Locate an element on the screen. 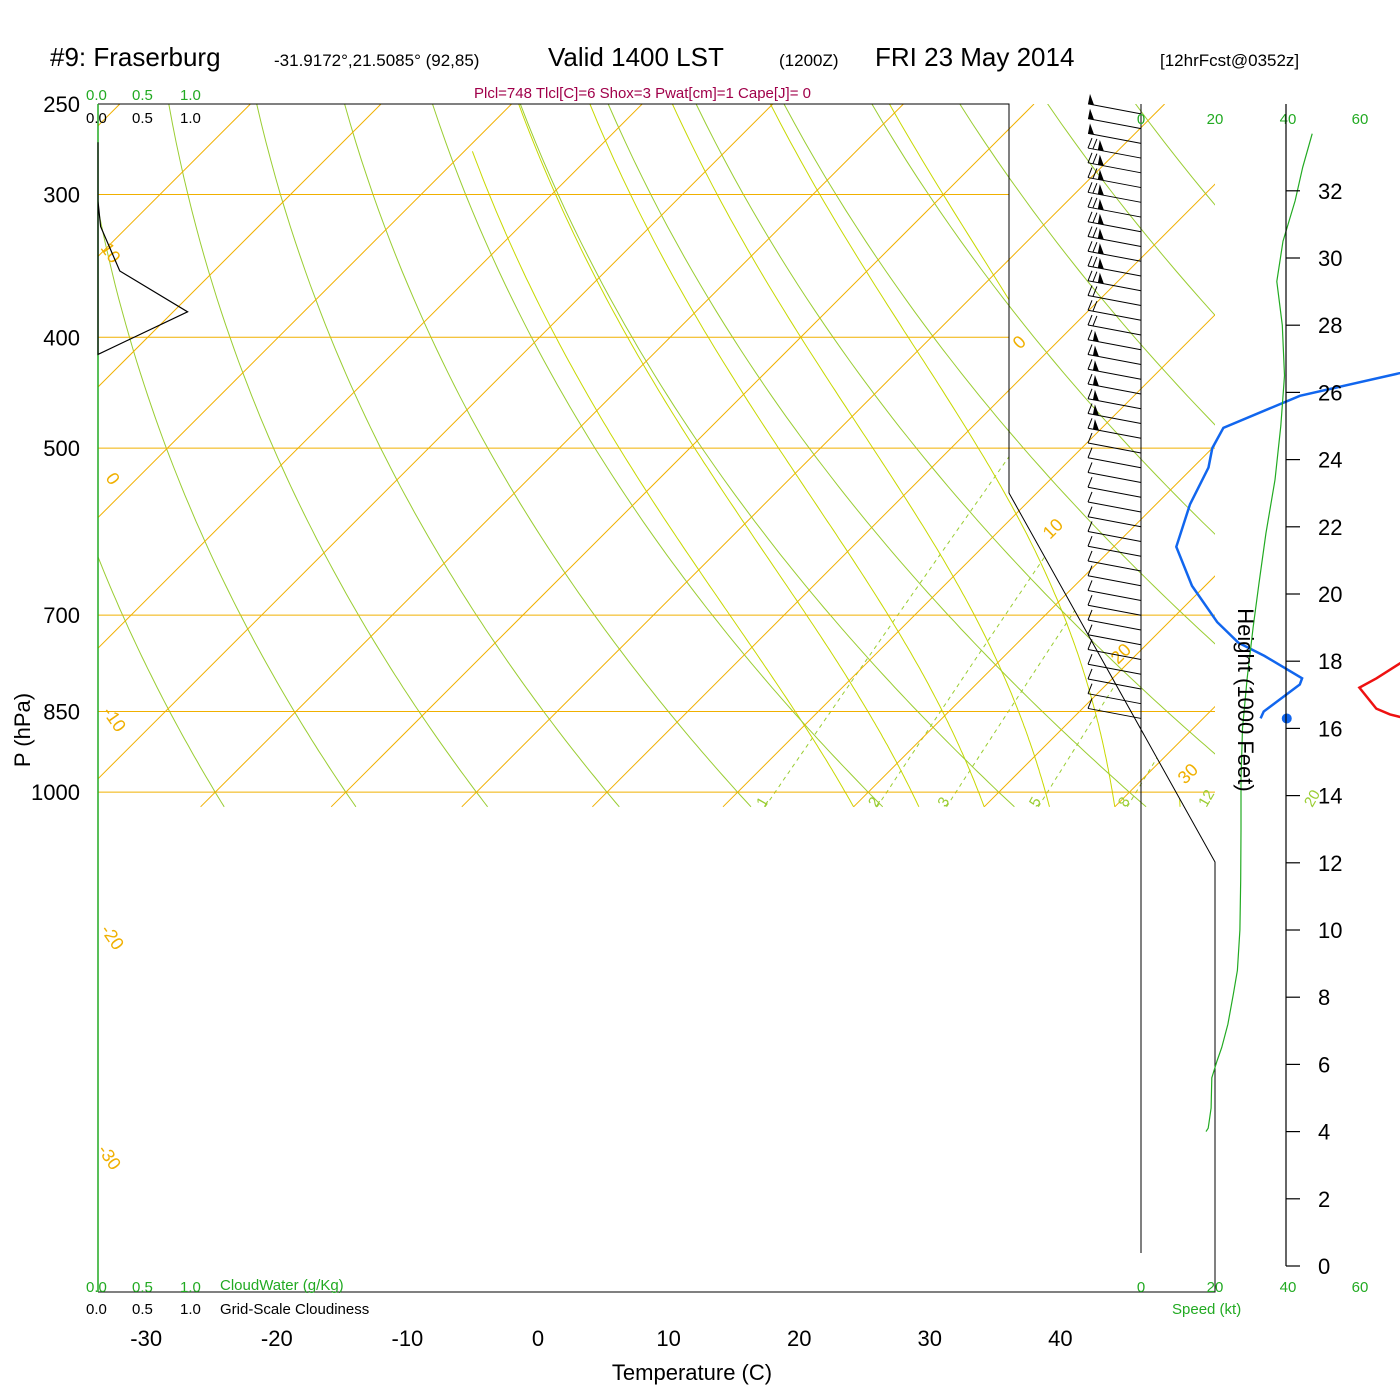  speed-bottom-20: 20 is located at coordinates (1215, 1287).